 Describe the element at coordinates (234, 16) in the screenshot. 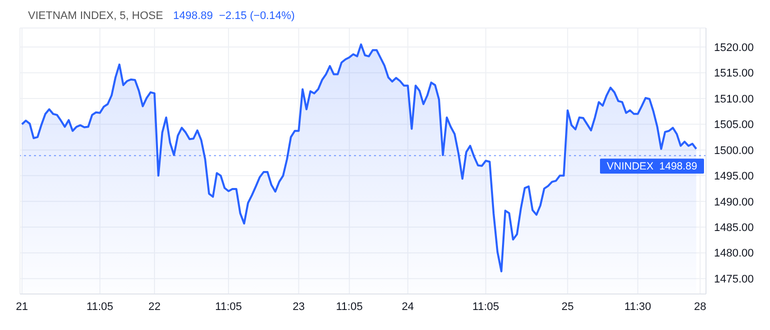

I see `chart-subtitle: 1498.89 −2.15 (−0.14%)` at that location.